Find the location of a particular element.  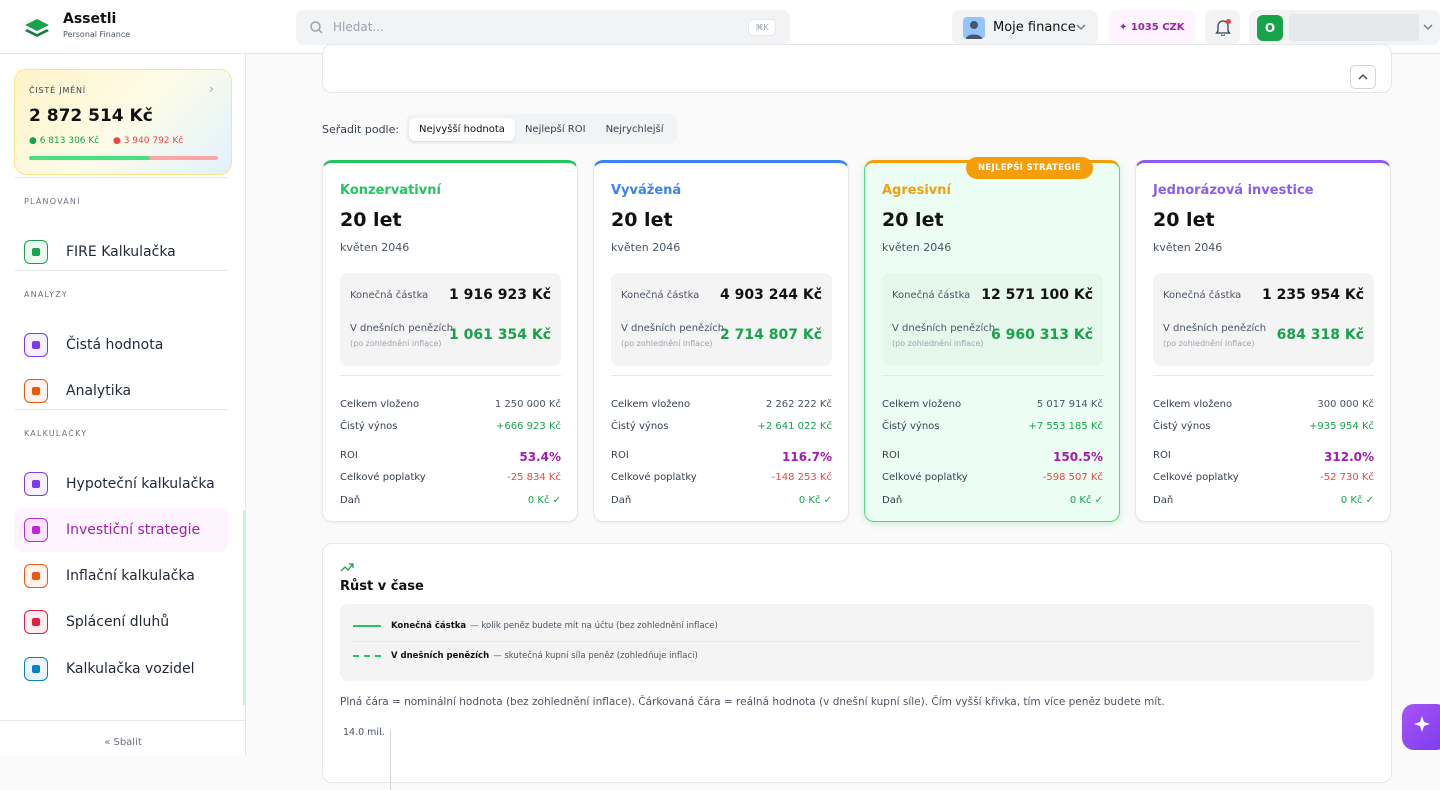

credits-value: 1035 CZK is located at coordinates (1157, 27).